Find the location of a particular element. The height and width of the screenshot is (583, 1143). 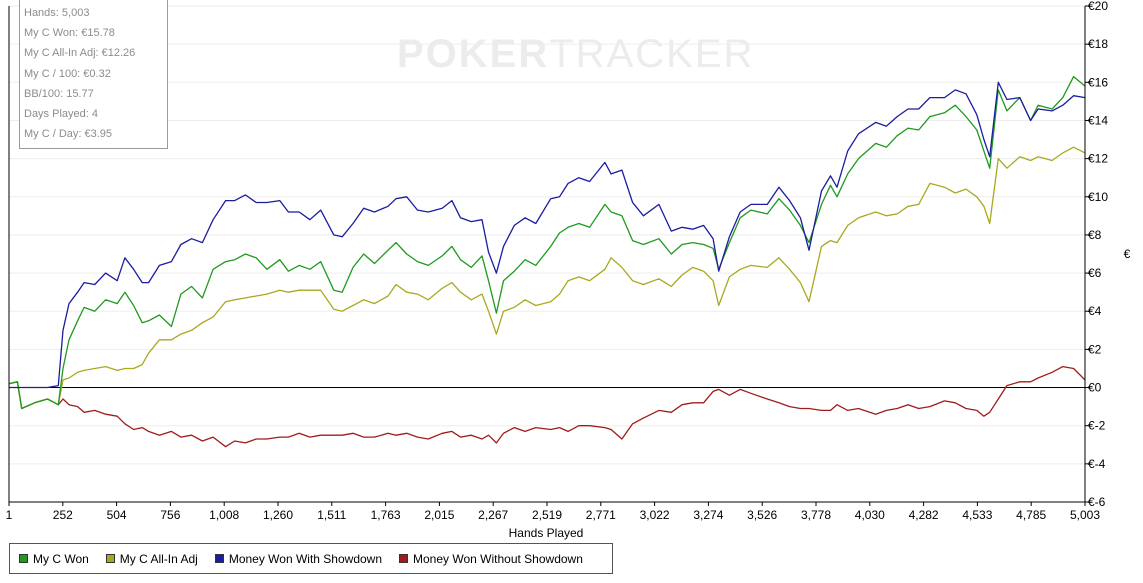

y-tick-label: €2 is located at coordinates (1095, 349).